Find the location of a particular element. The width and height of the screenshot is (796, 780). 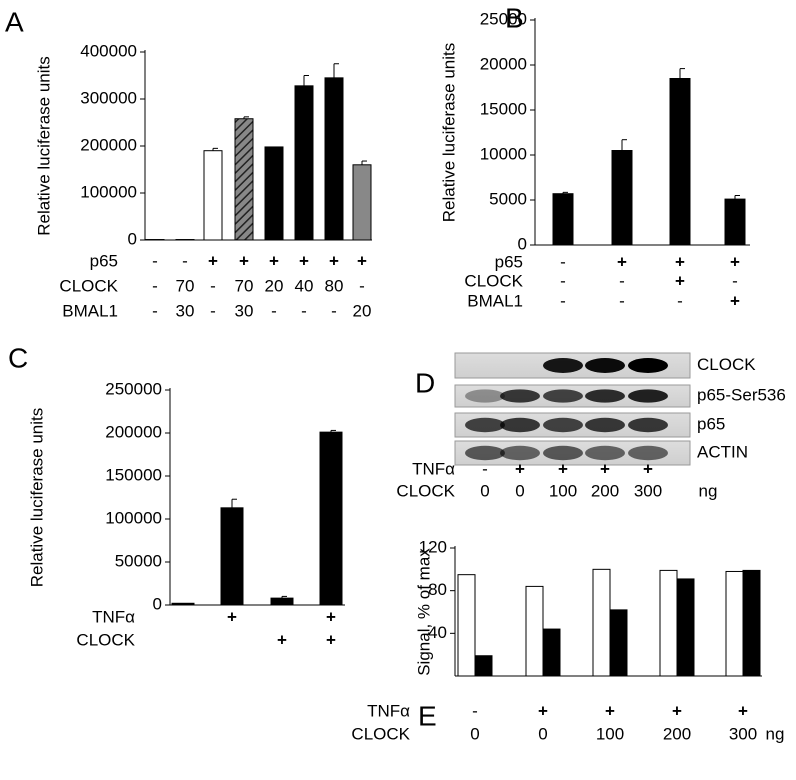

y-tick-label: 300000 is located at coordinates (108, 97).